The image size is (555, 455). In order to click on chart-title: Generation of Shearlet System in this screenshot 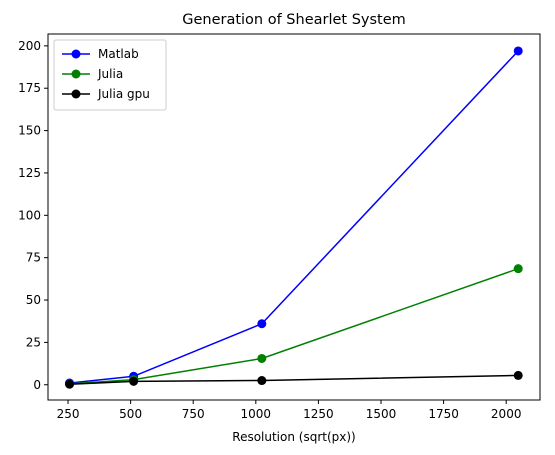, I will do `click(294, 20)`.